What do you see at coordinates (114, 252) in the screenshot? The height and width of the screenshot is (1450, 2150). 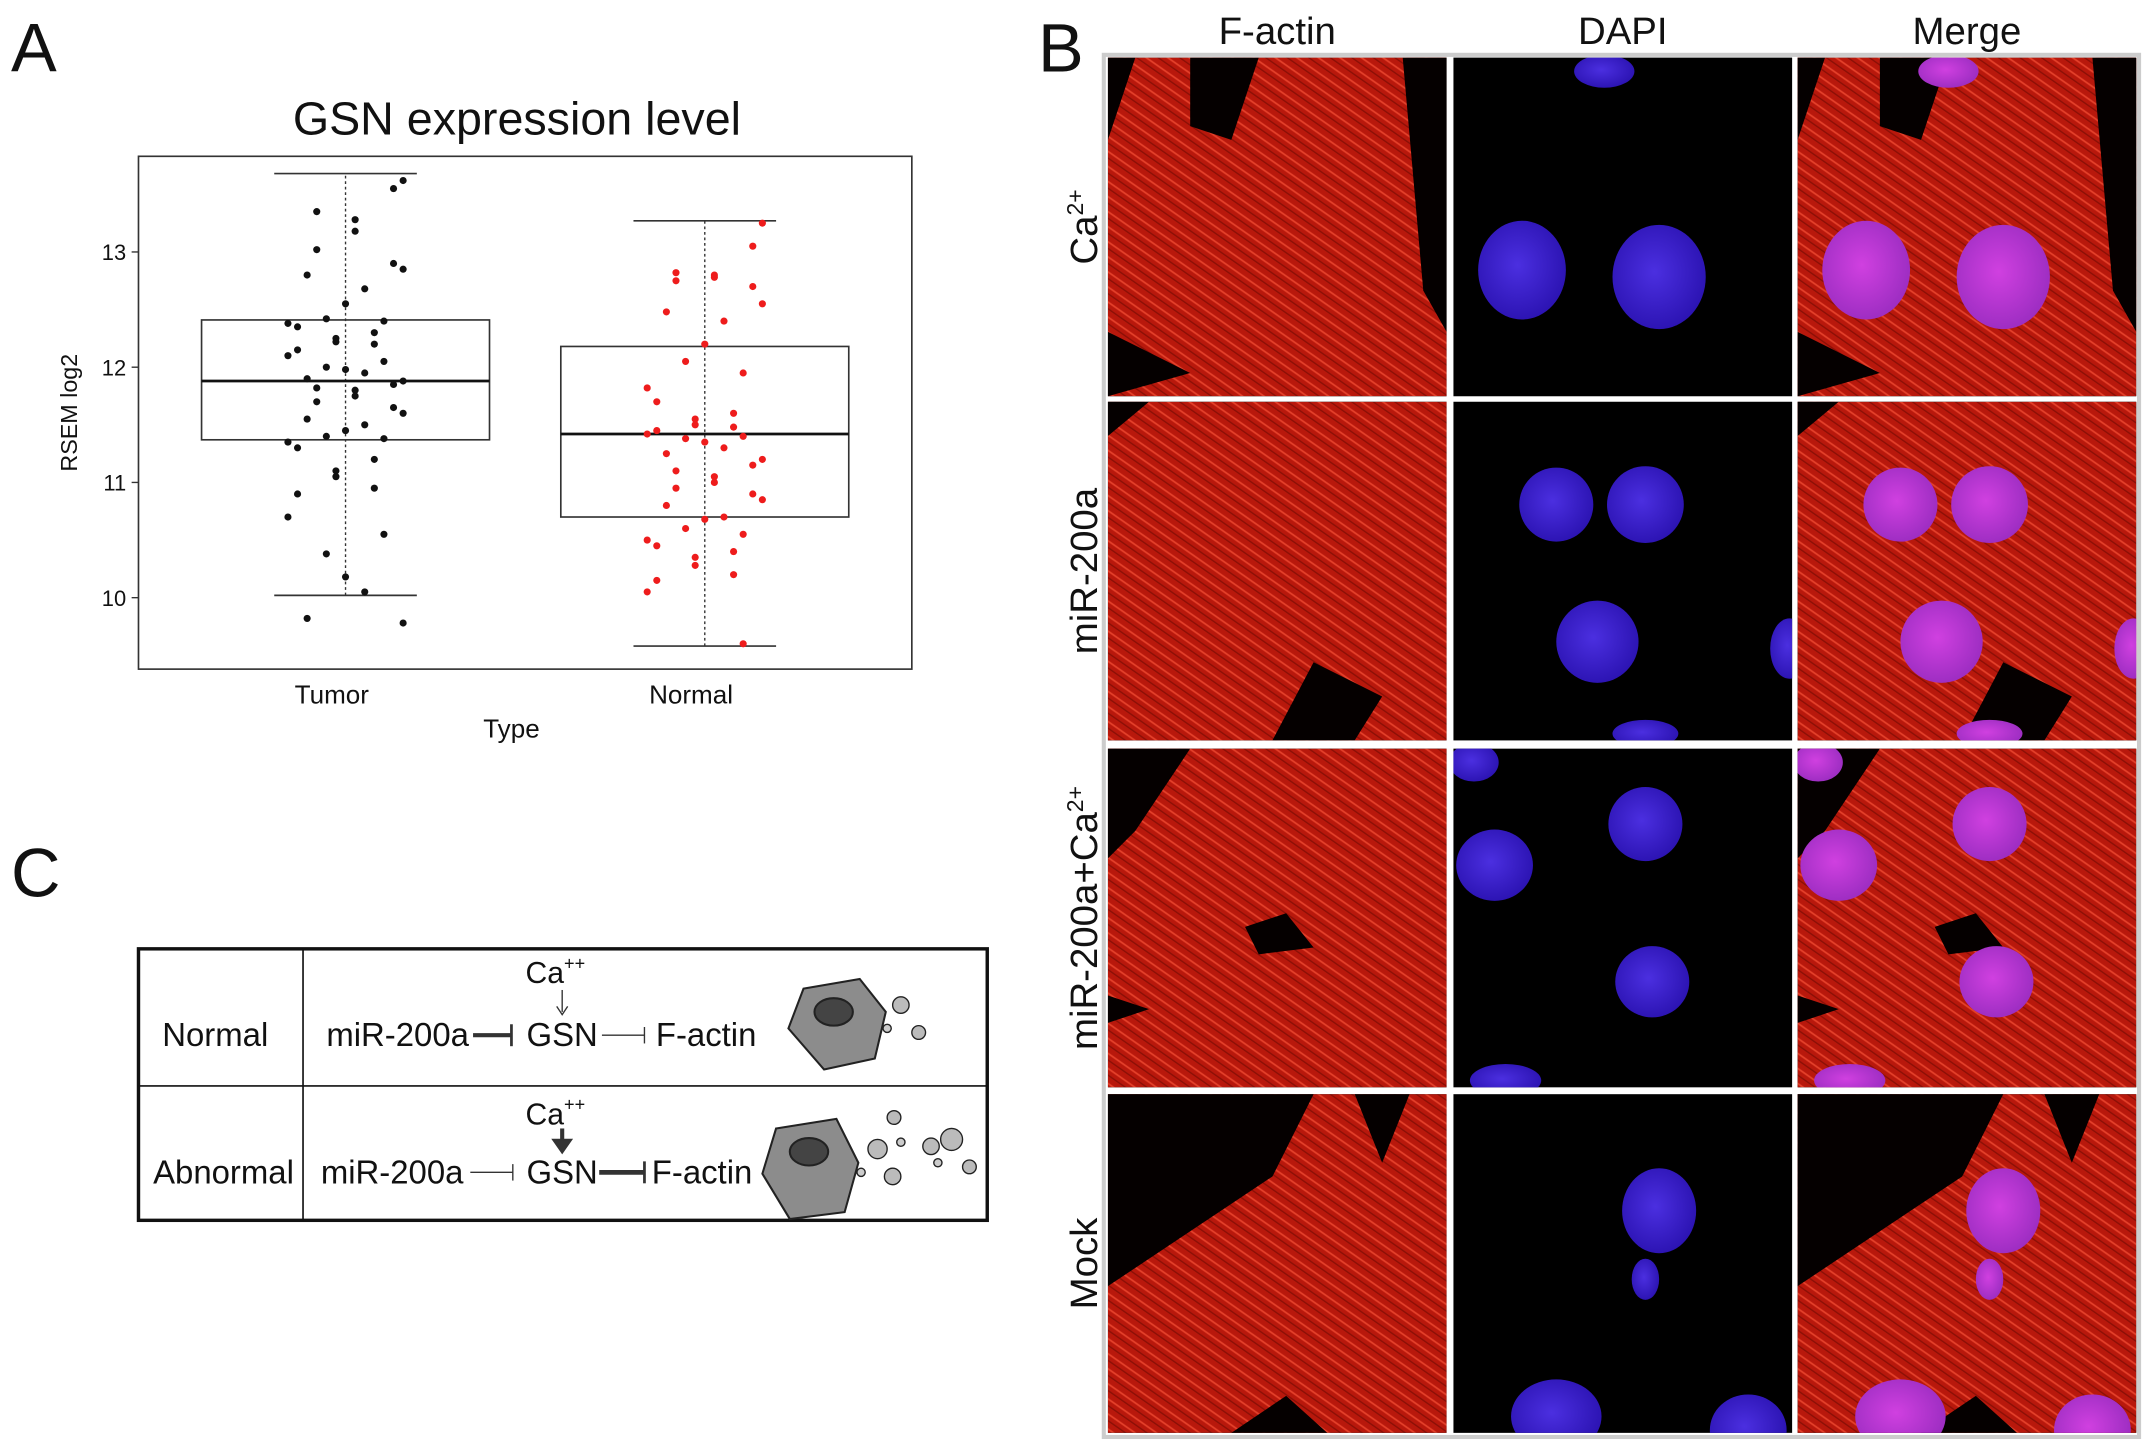 I see `y-tick-label: 13` at bounding box center [114, 252].